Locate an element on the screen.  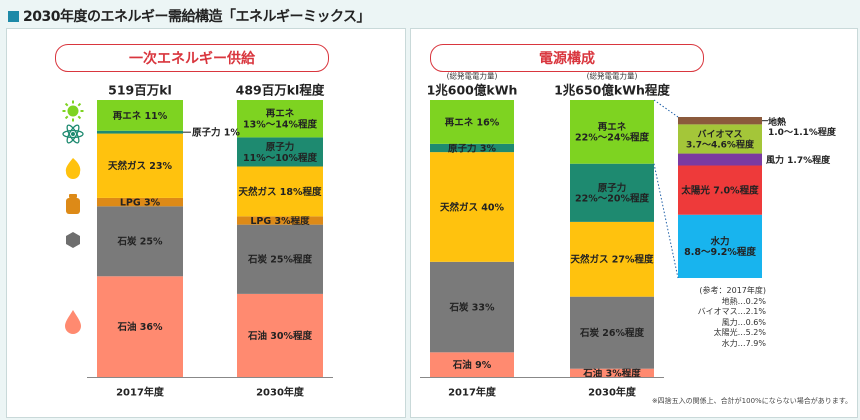
data-label-0-0-1: 石炭 25% is located at coordinates (139, 242).